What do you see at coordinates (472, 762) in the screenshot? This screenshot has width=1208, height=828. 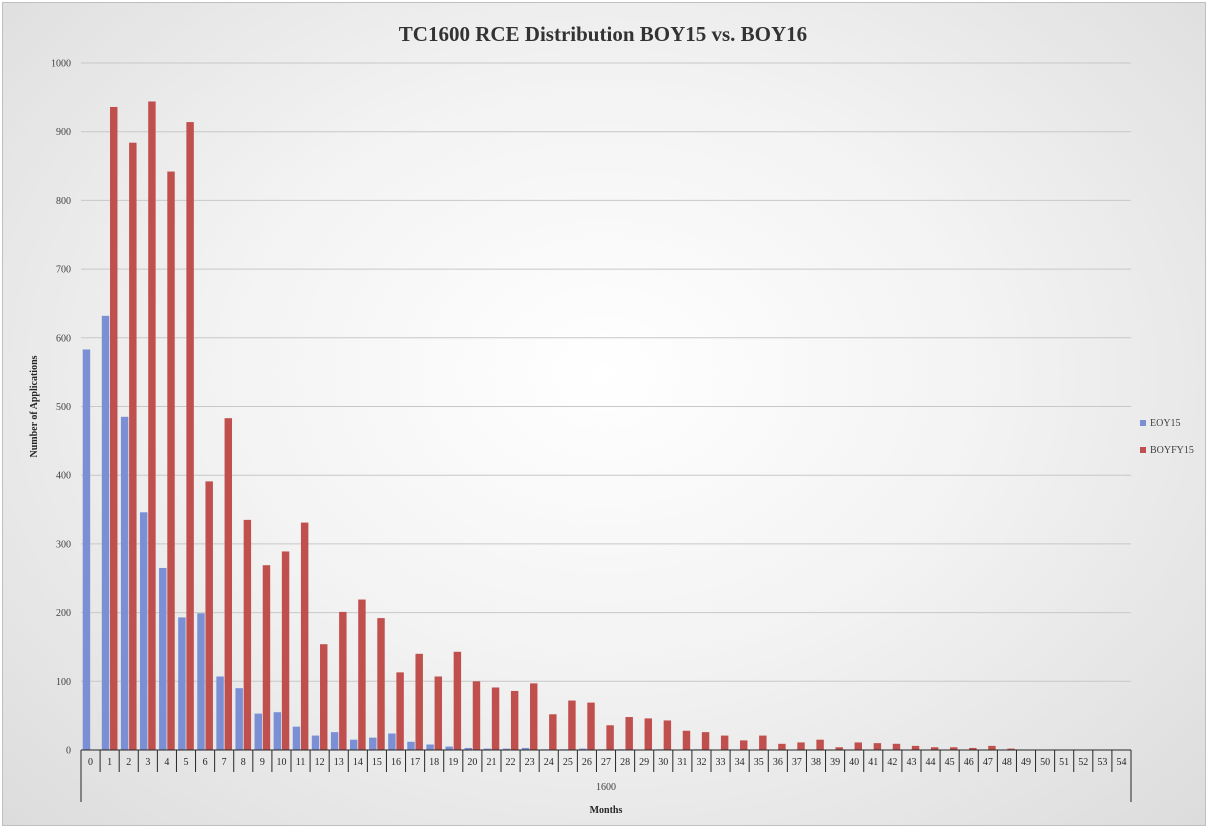 I see `x-tick-label: 20` at bounding box center [472, 762].